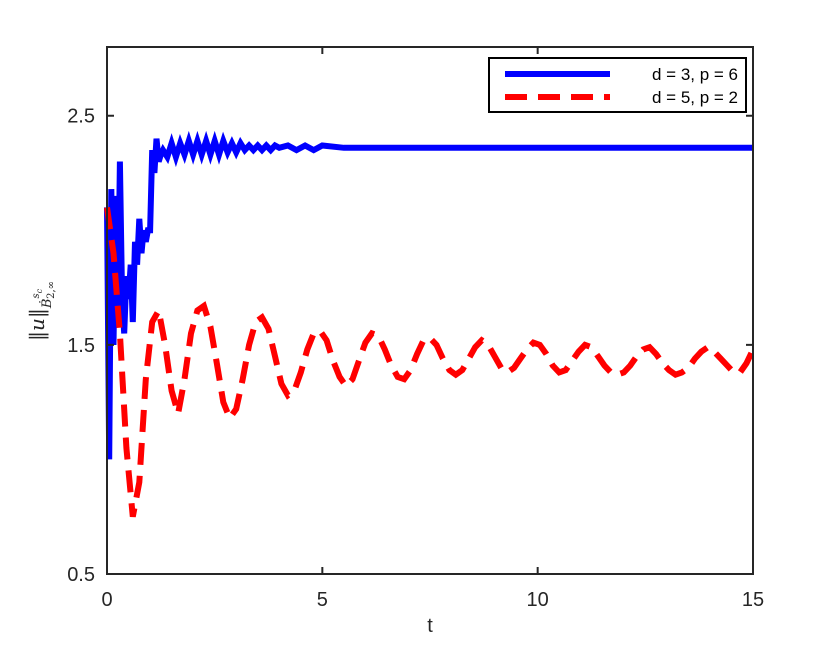  What do you see at coordinates (81, 346) in the screenshot?
I see `y-tick-label: 1.5` at bounding box center [81, 346].